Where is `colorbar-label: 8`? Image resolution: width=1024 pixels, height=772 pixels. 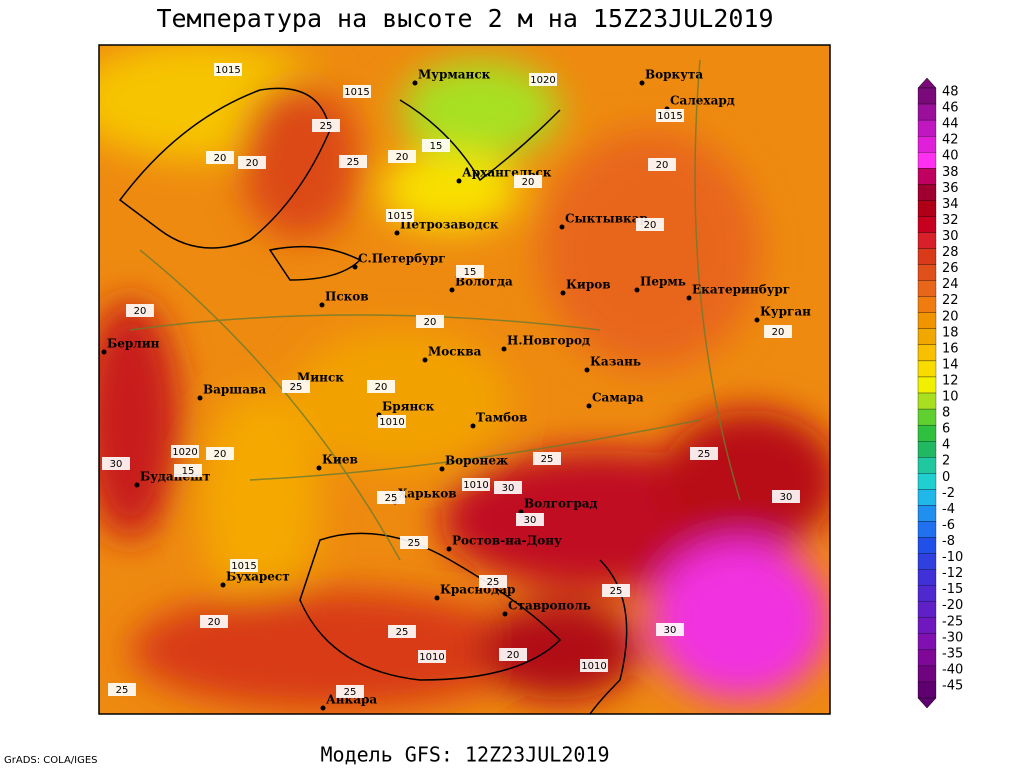 colorbar-label: 8 is located at coordinates (946, 413).